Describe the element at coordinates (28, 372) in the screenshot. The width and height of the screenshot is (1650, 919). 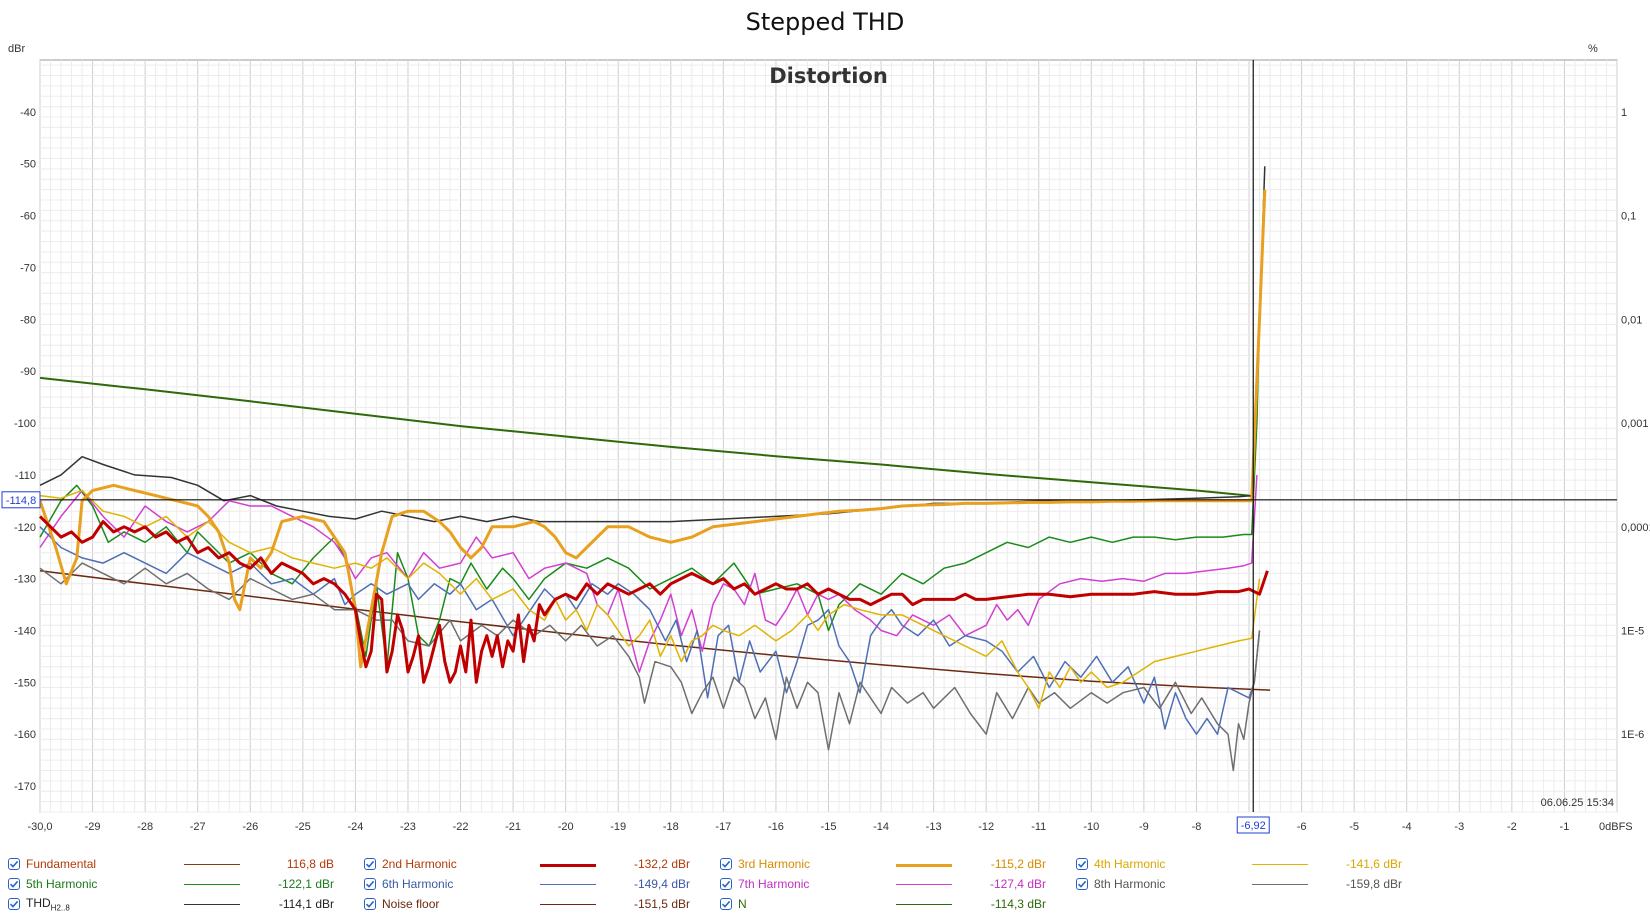
I see `y-tick-label-left: -90` at that location.